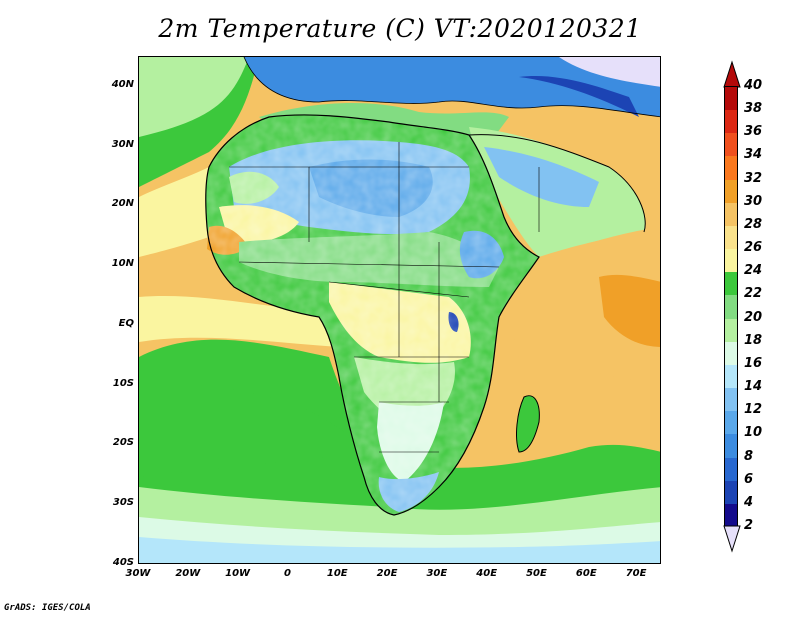 This screenshot has height=618, width=800. Describe the element at coordinates (122, 144) in the screenshot. I see `y-tick-label: 30N` at that location.